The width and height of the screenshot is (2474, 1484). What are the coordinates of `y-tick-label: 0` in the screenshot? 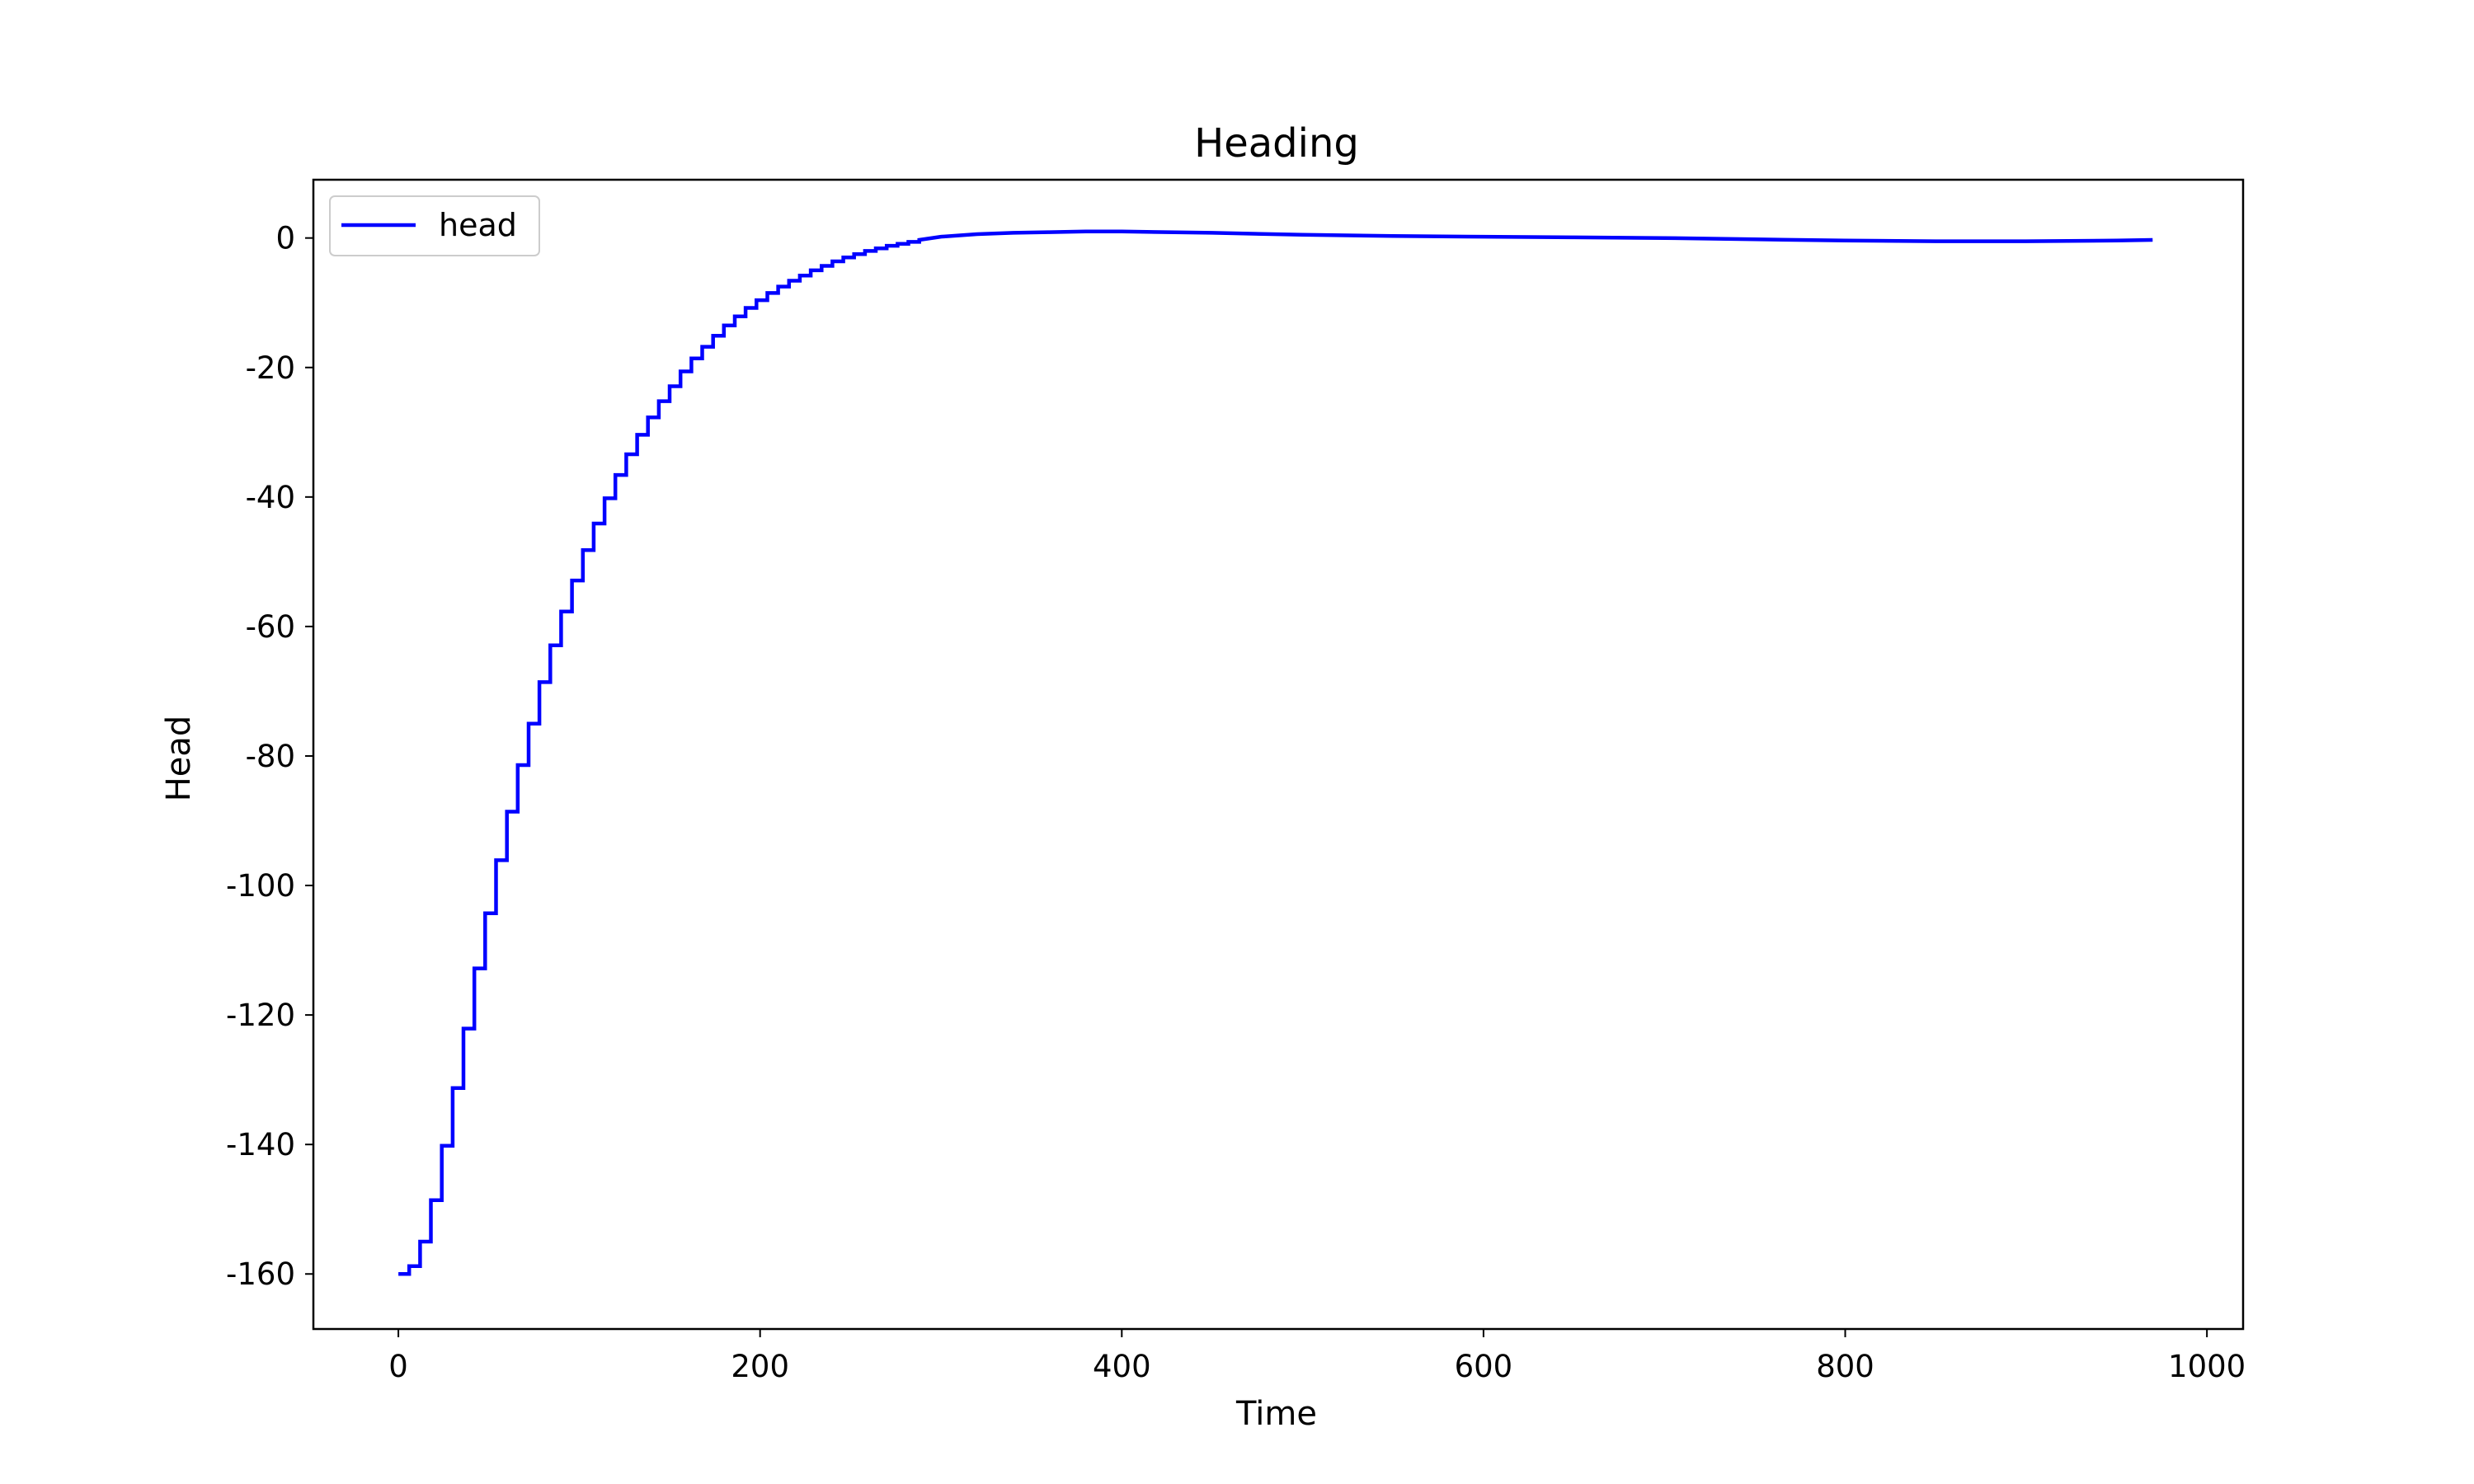 It's located at (285, 238).